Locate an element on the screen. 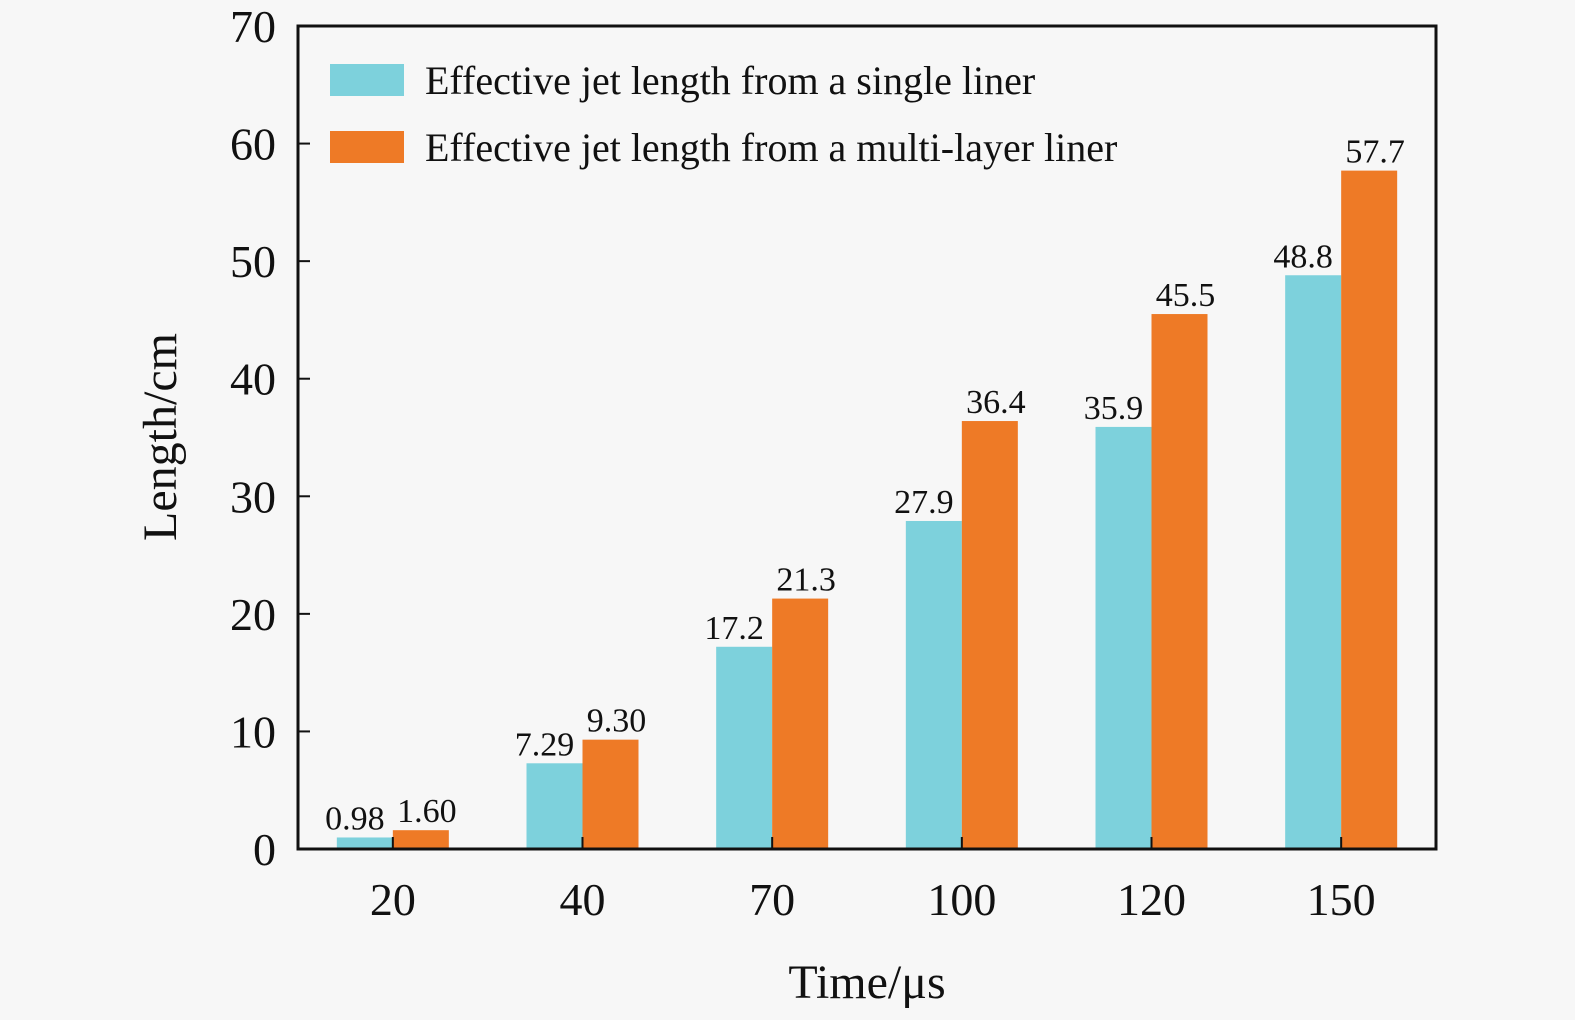 The image size is (1575, 1020). x-axis-title: Time/μs is located at coordinates (866, 982).